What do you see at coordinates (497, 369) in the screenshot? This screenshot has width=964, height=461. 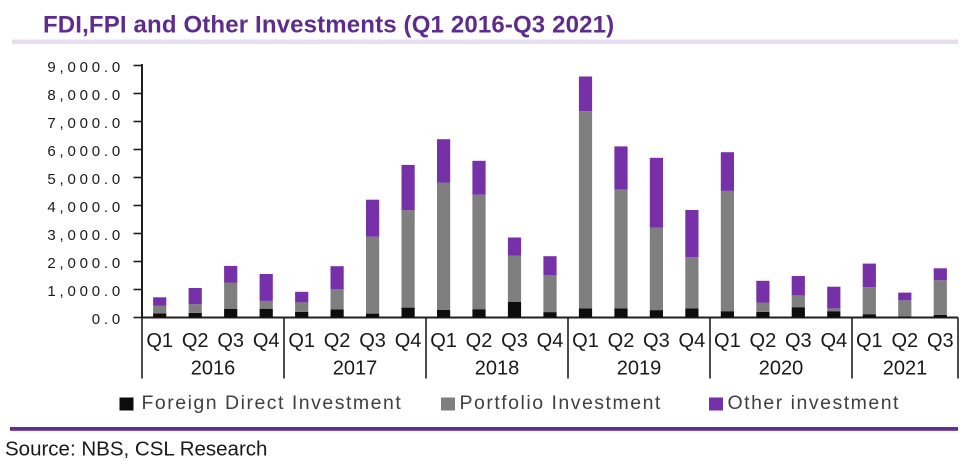 I see `svg-text: 2018` at bounding box center [497, 369].